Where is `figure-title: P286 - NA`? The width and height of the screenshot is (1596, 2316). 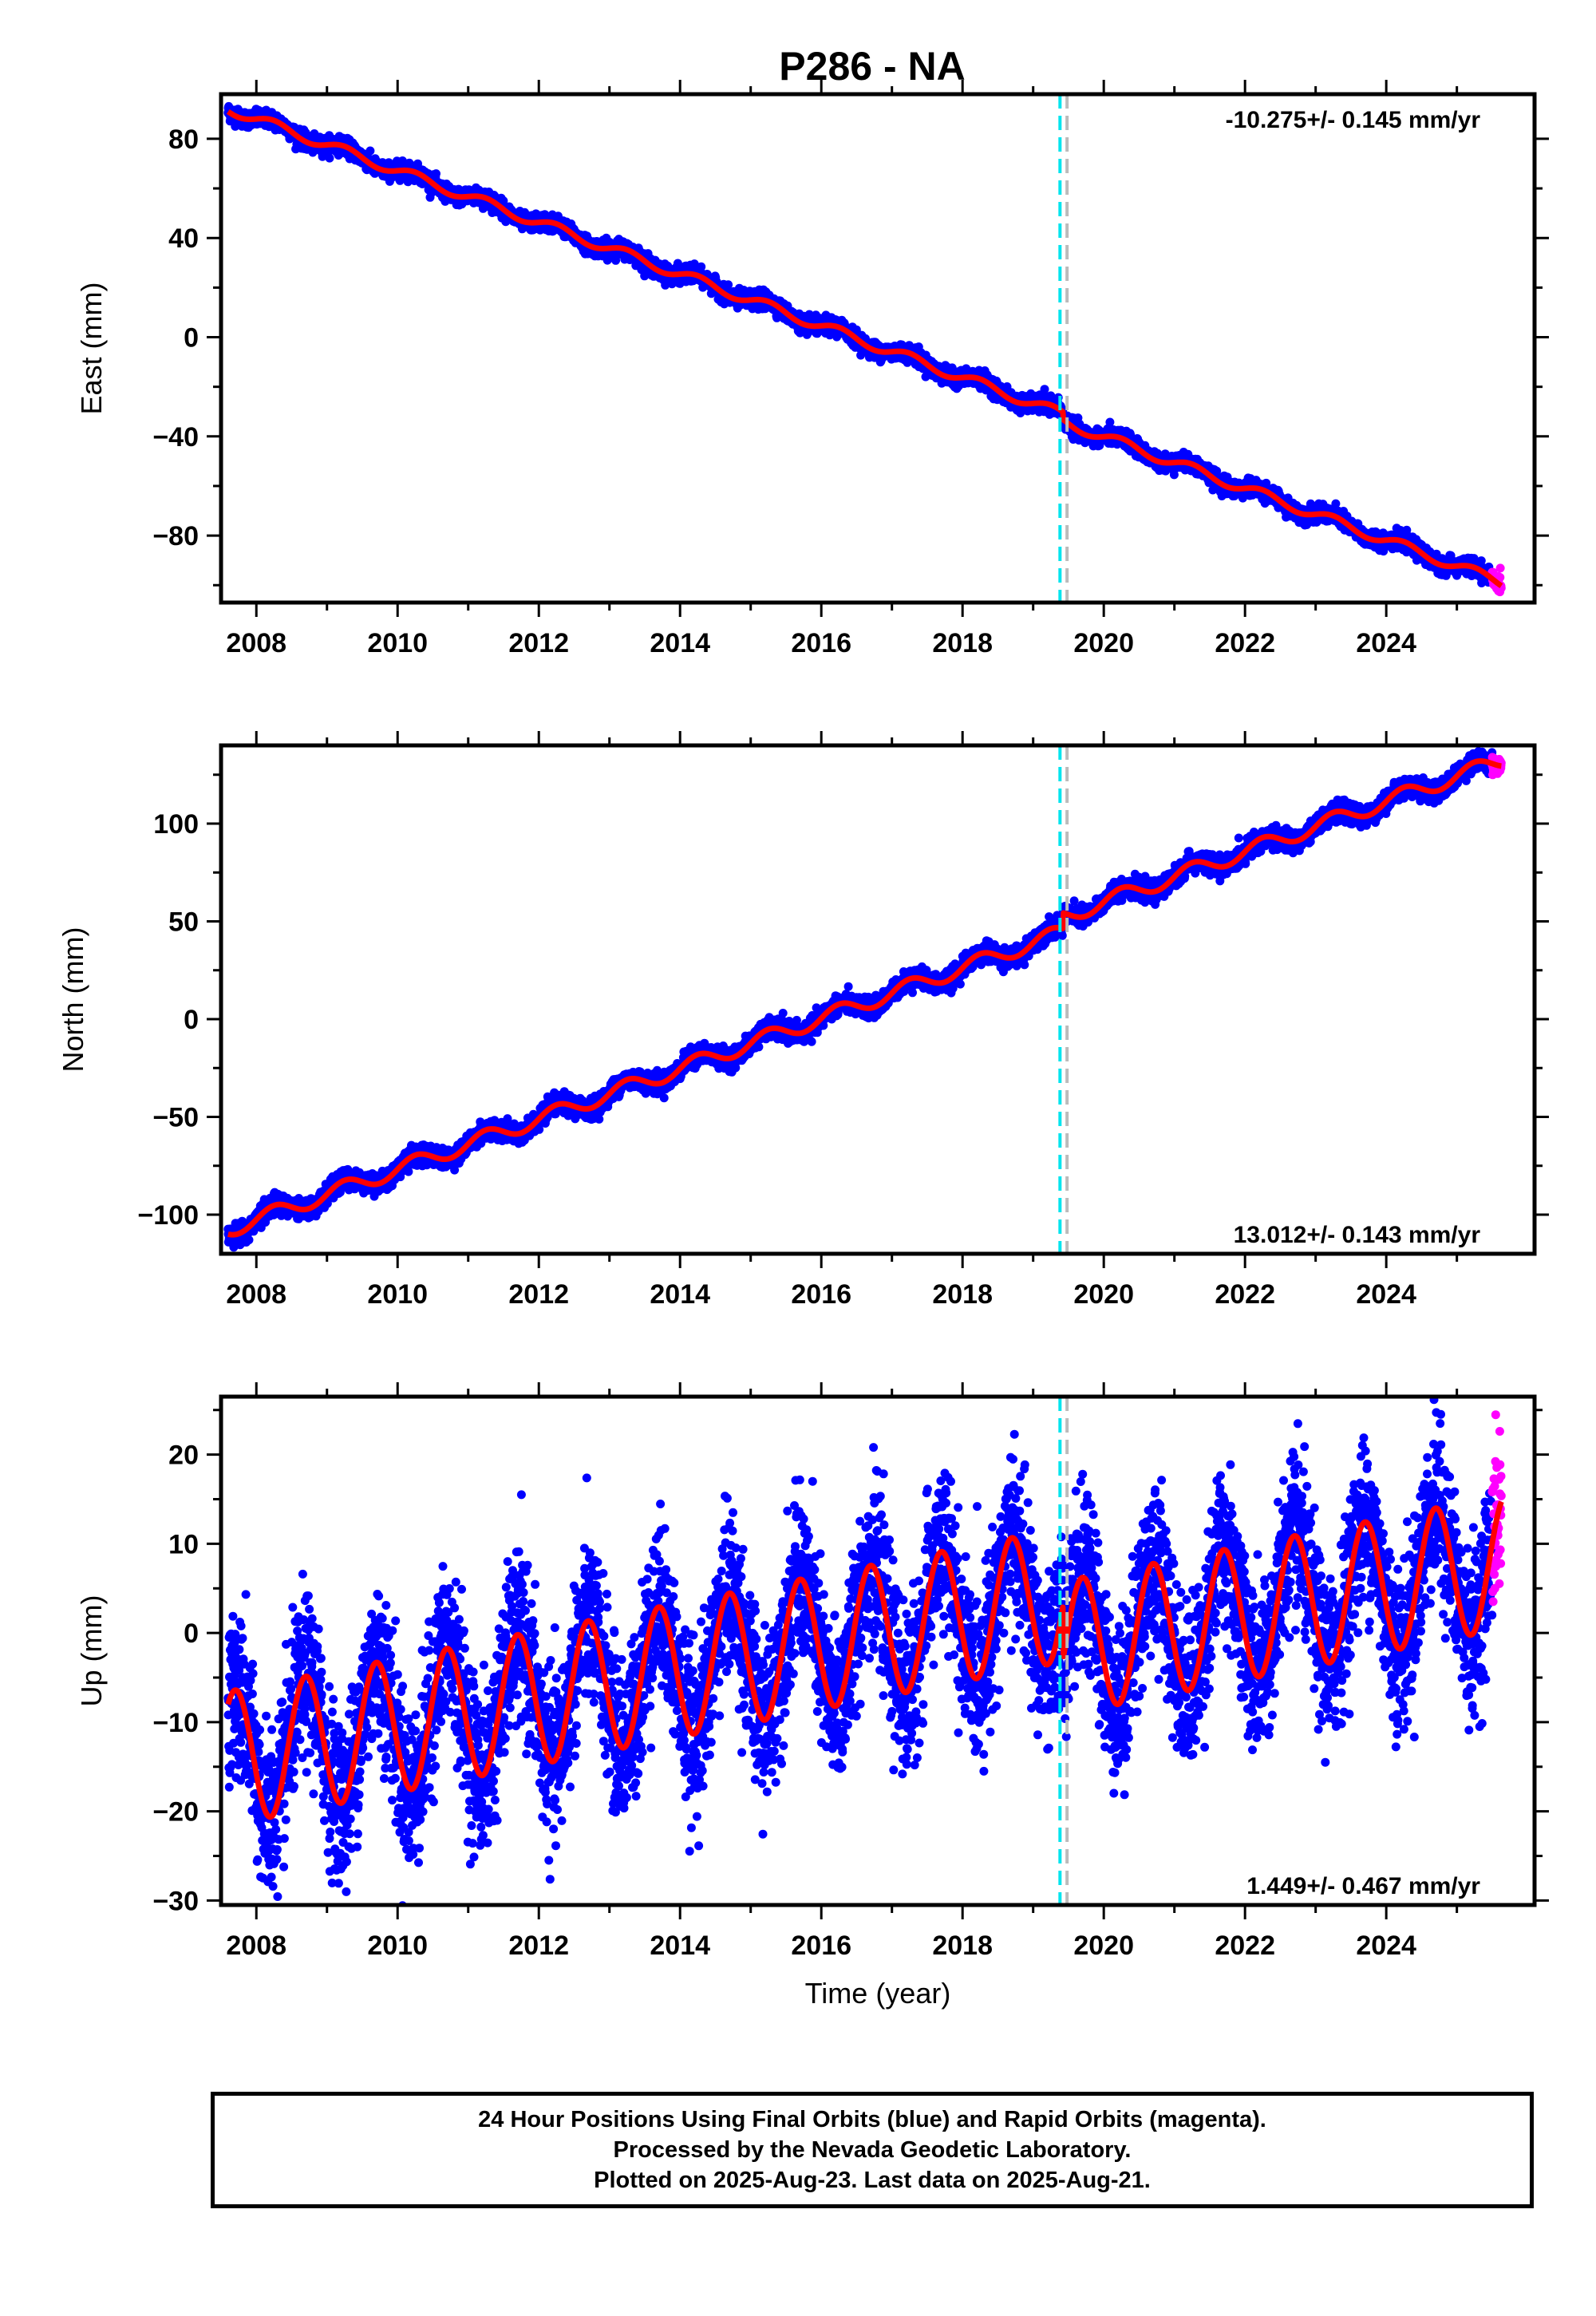 figure-title: P286 - NA is located at coordinates (872, 66).